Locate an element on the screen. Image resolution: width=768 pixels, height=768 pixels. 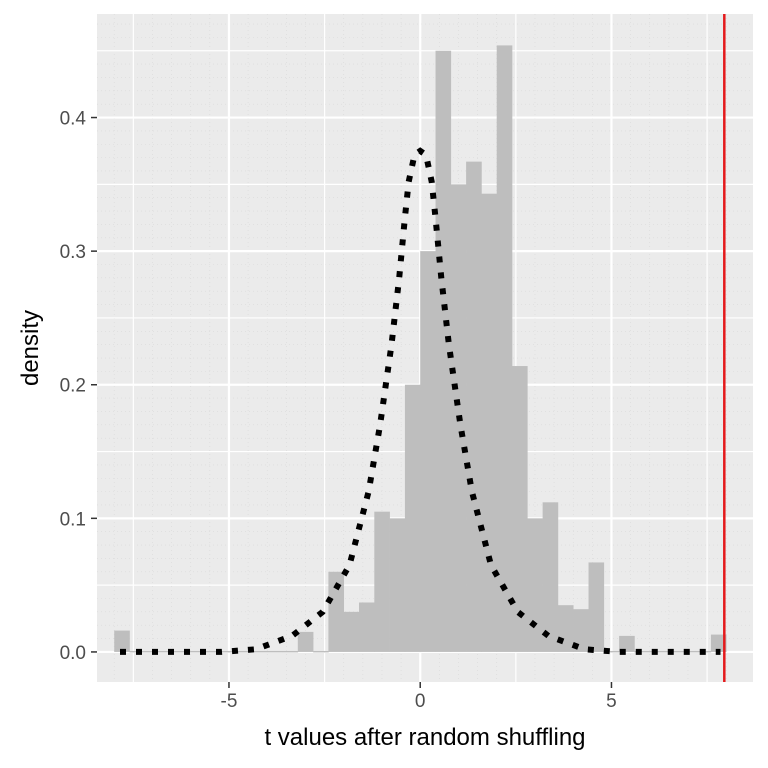
y-tick-label: 0.4 is located at coordinates (73, 119).